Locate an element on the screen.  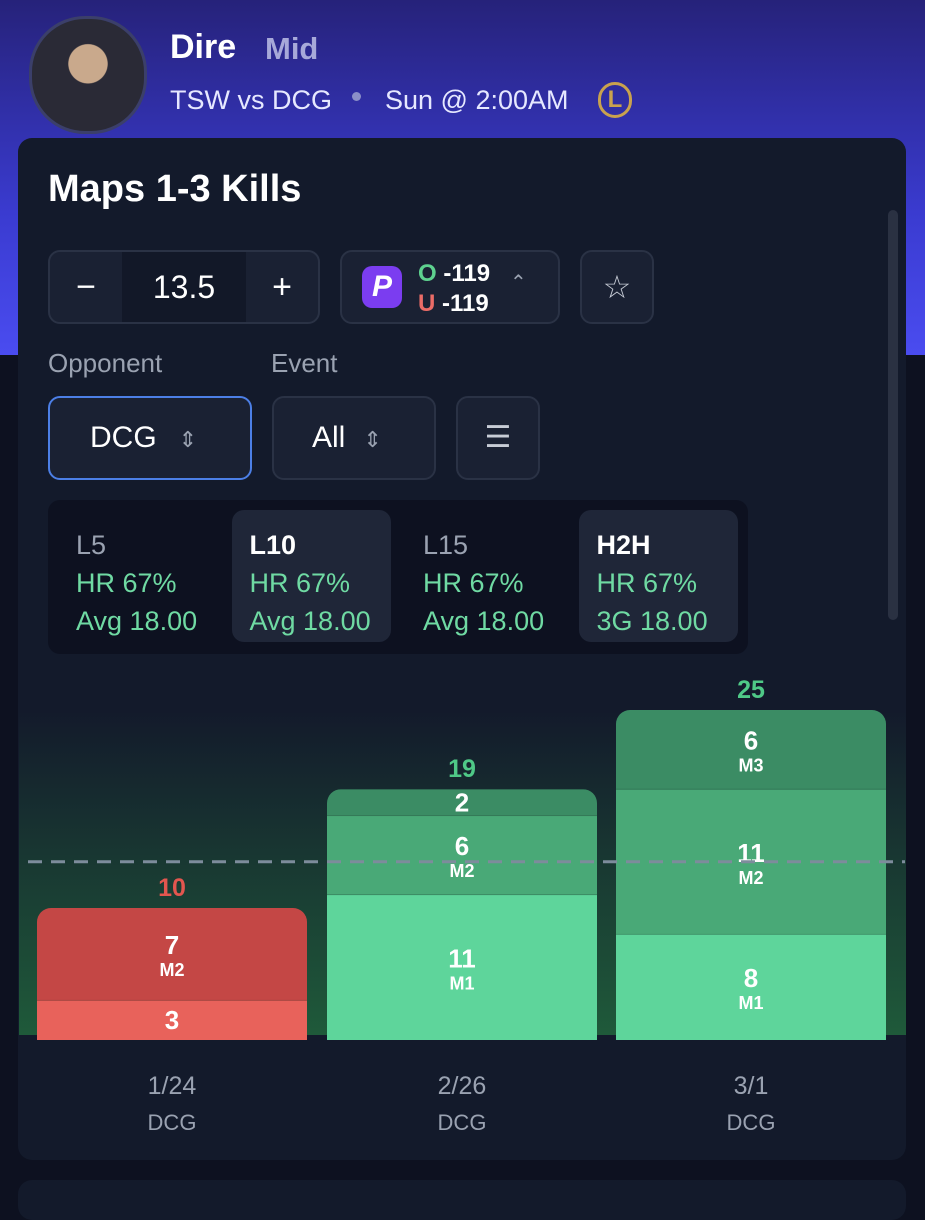
matchup: TSW vs DCG is located at coordinates (251, 100).